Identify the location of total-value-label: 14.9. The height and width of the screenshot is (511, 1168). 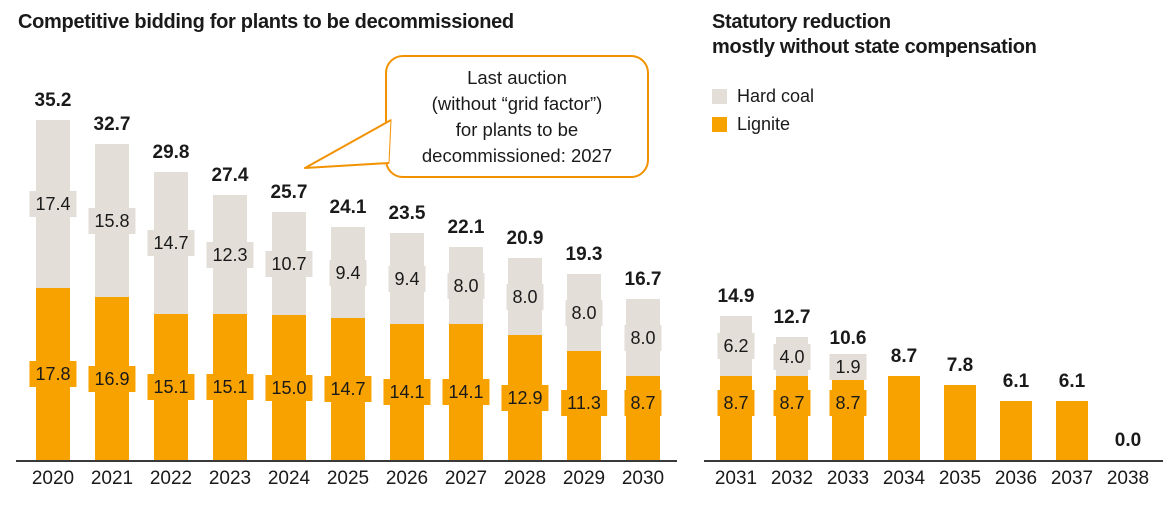
(736, 296).